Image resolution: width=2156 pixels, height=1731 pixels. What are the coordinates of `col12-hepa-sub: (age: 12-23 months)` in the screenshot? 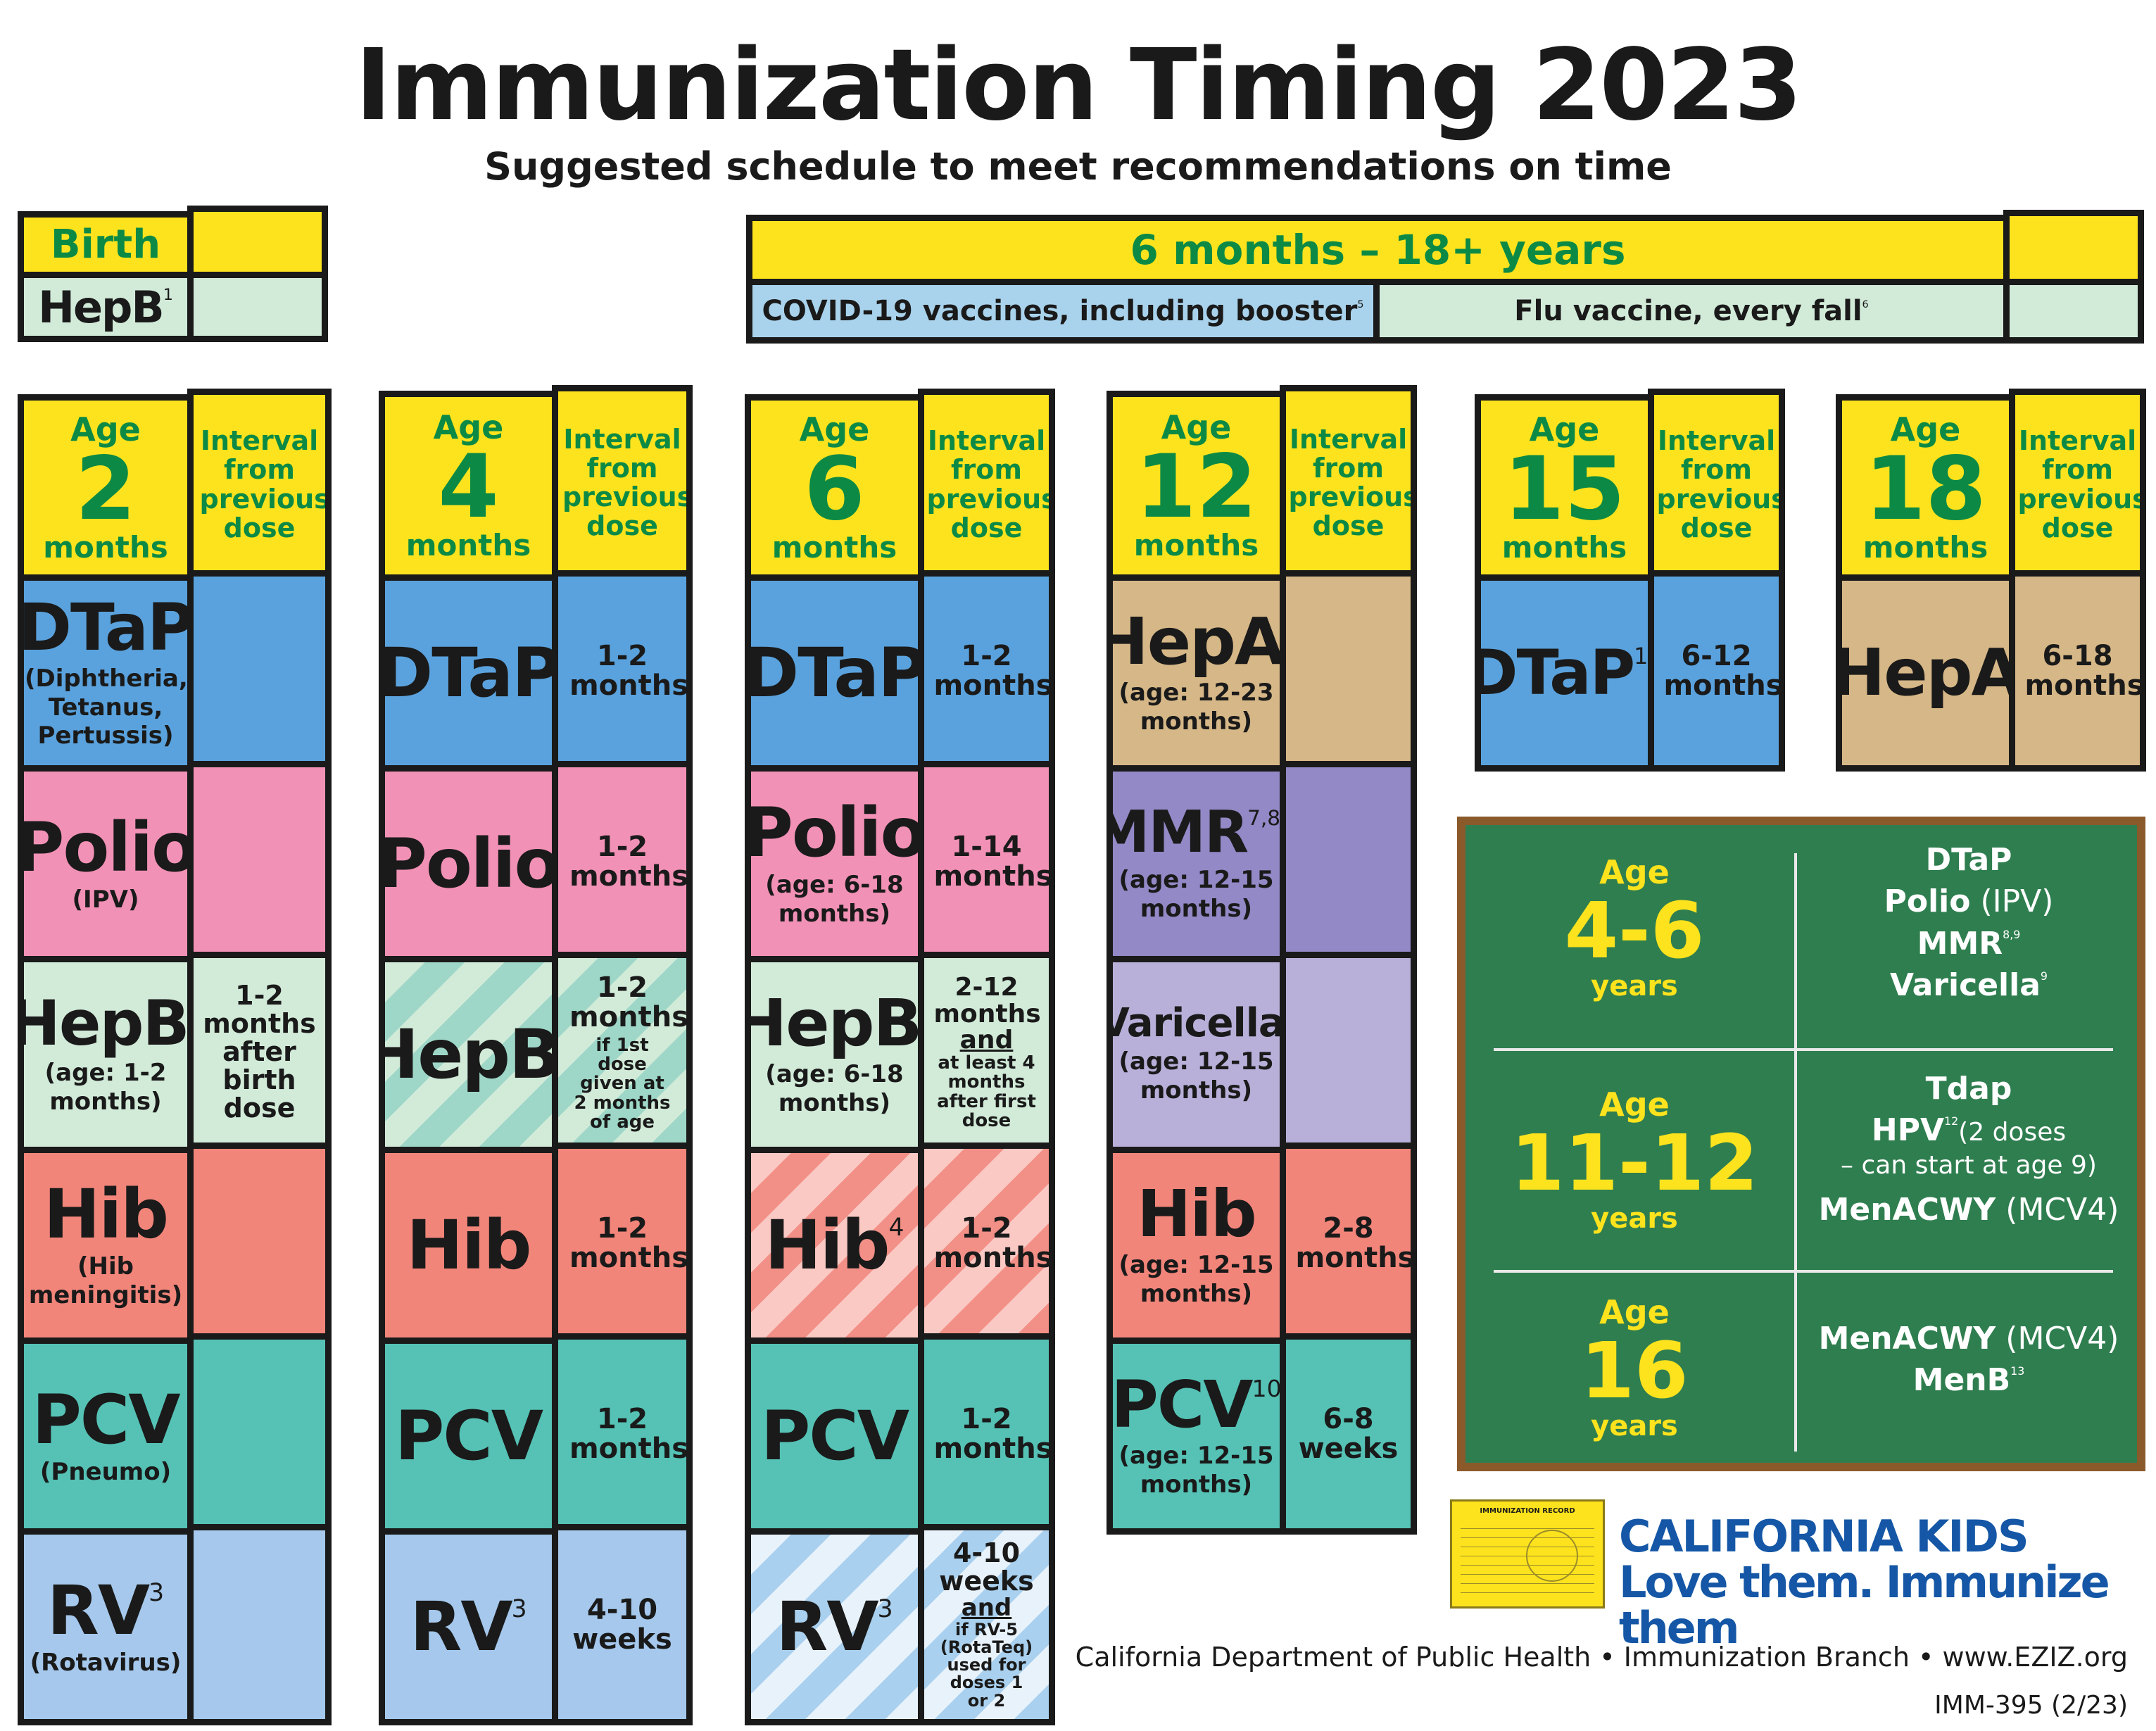 It's located at (1196, 707).